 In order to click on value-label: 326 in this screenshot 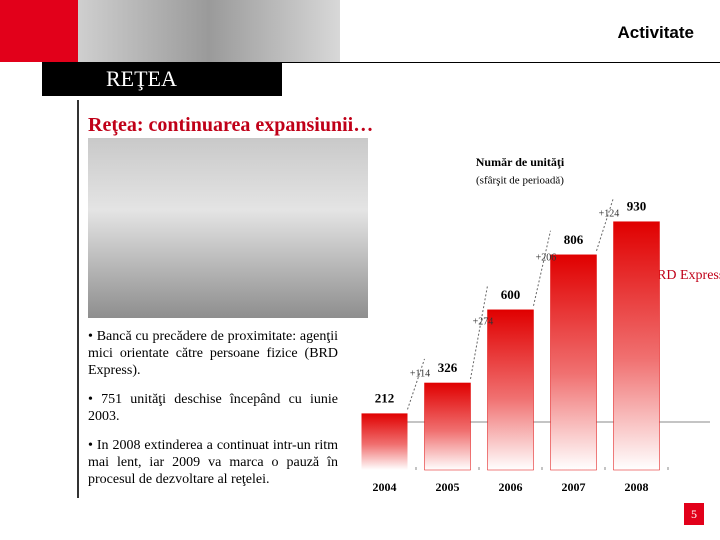, I will do `click(448, 367)`.